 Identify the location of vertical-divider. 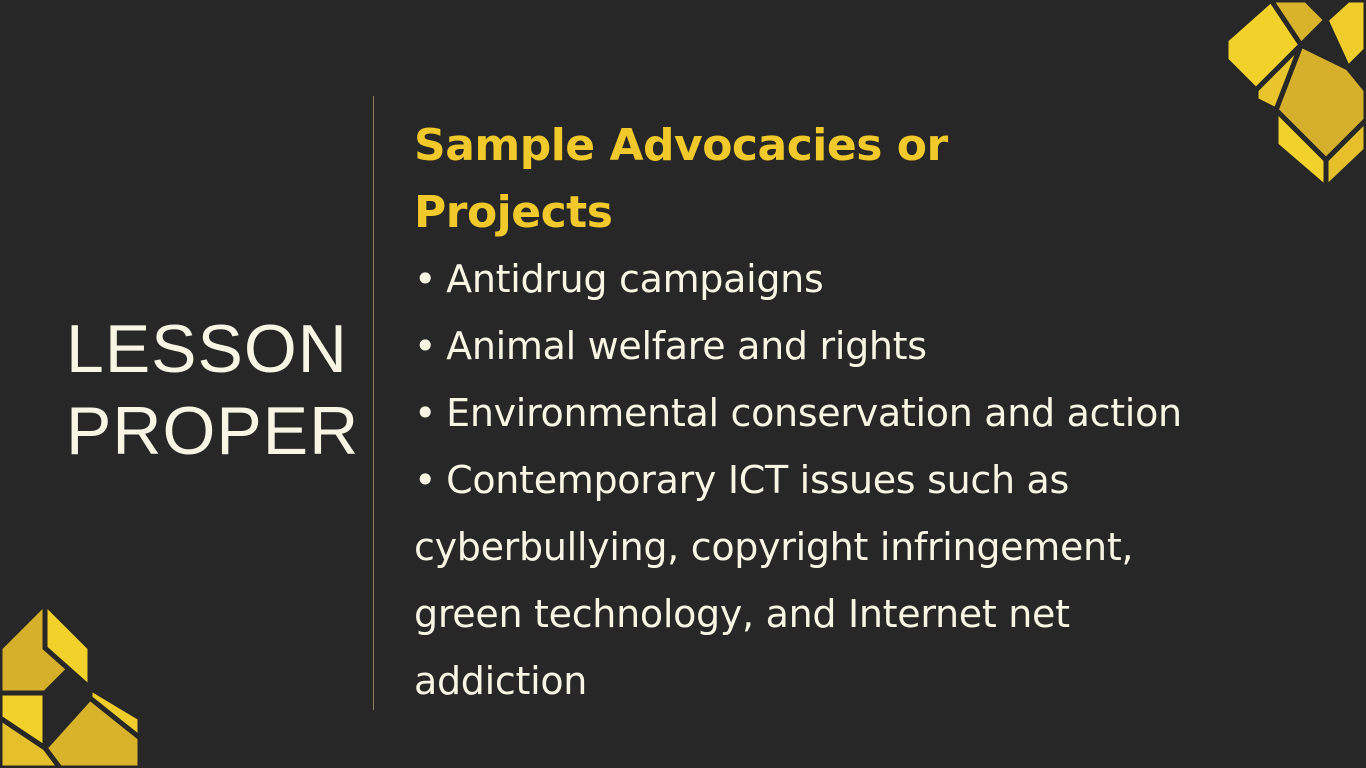
(373, 403).